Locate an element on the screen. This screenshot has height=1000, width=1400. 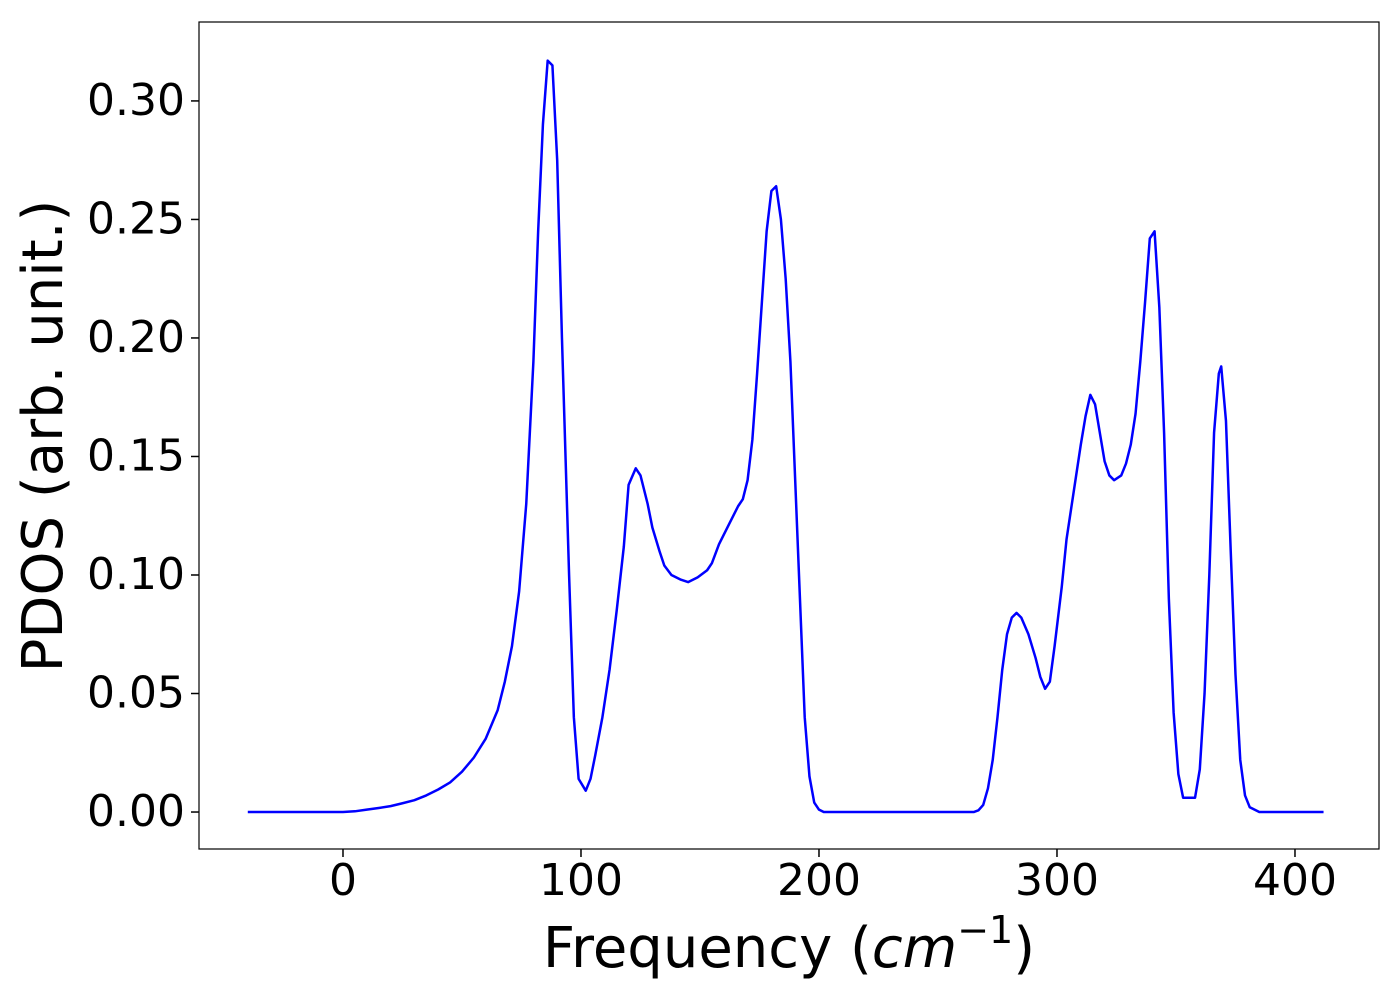
x-tick-label: 300 is located at coordinates (1057, 880).